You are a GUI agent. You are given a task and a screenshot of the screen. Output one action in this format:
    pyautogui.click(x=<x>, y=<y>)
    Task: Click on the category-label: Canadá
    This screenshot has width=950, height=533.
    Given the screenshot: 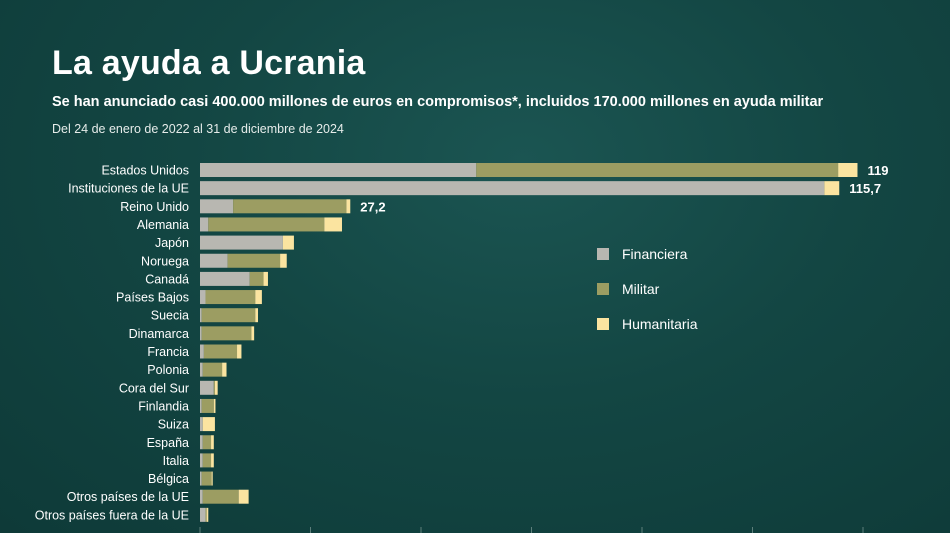 What is the action you would take?
    pyautogui.click(x=167, y=279)
    